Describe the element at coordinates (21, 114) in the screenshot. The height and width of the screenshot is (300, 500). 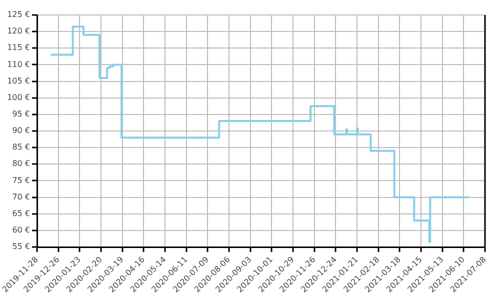
I see `y-tick-label: 95 €` at that location.